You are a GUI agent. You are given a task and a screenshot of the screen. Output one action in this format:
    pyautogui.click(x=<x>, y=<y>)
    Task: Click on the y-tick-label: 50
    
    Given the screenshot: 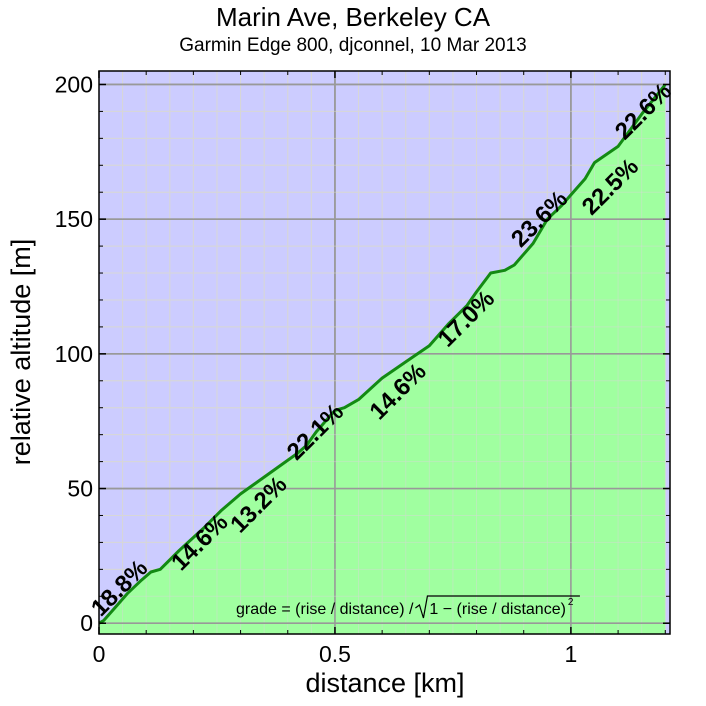 What is the action you would take?
    pyautogui.click(x=80, y=489)
    